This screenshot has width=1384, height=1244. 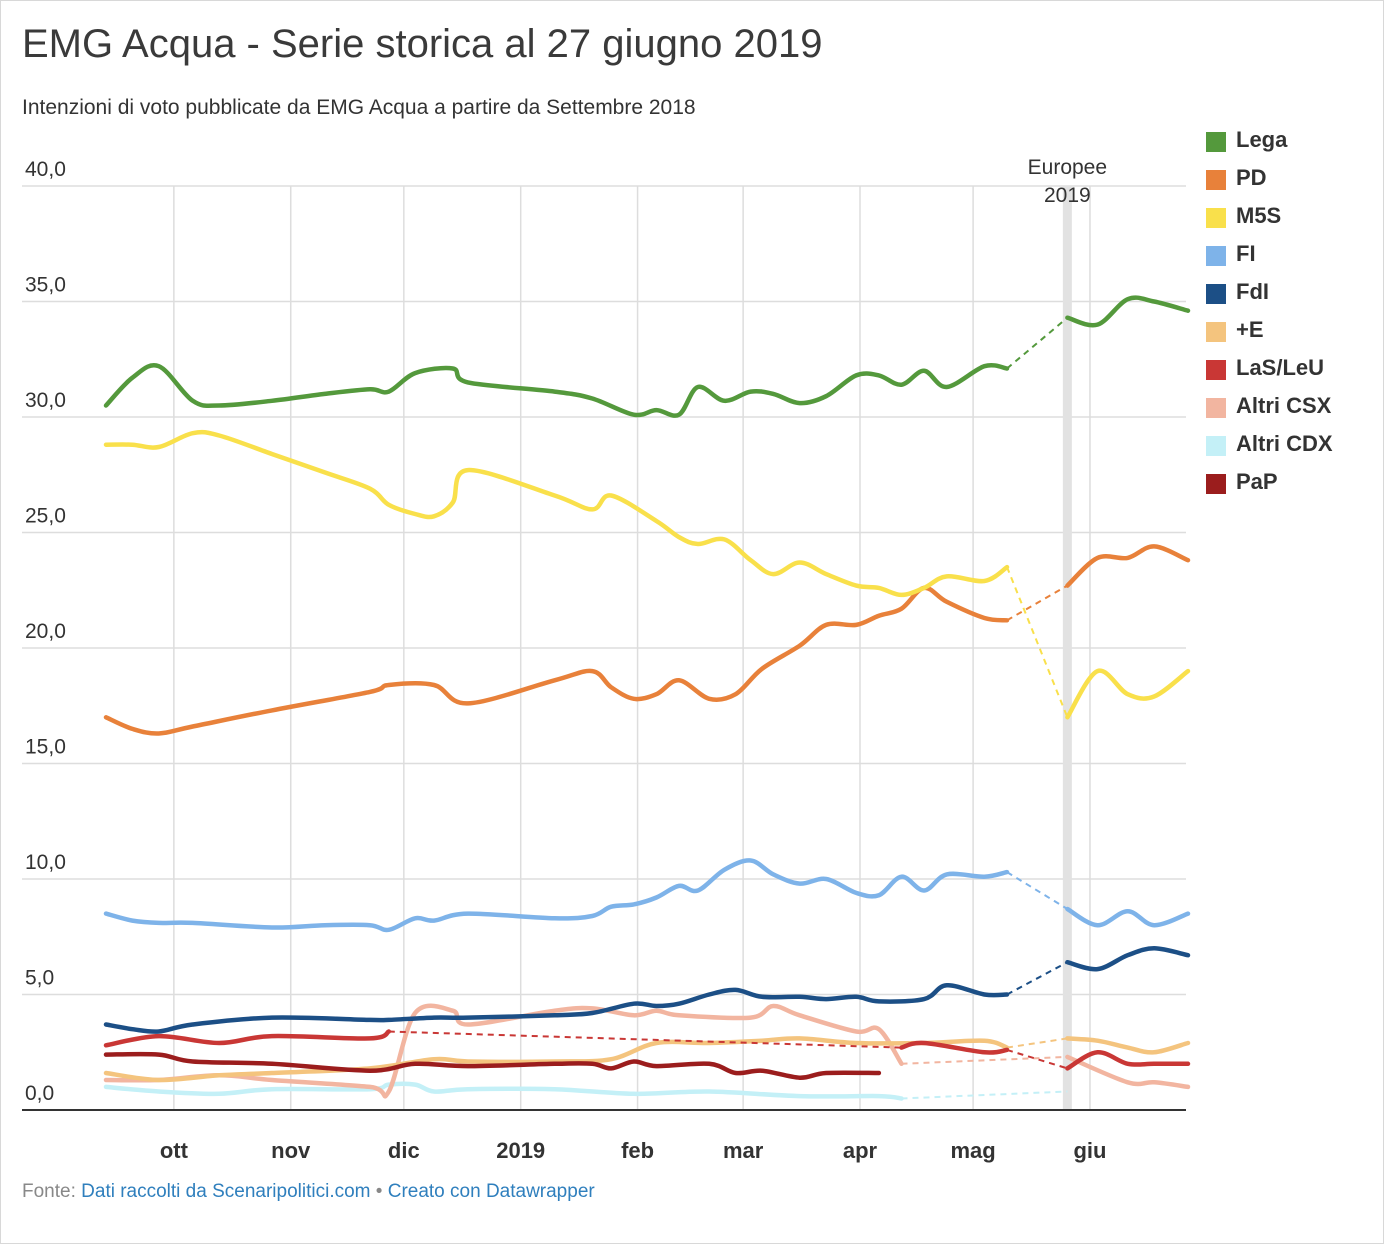 I want to click on x-tick-label: mag, so click(x=972, y=1150).